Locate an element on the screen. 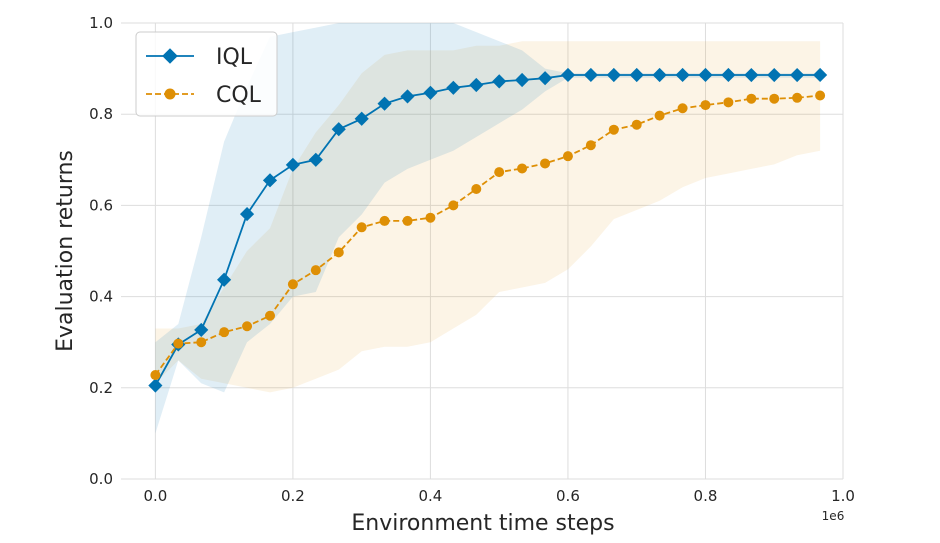 The height and width of the screenshot is (543, 940). x-axis-offset-label: 1e6 is located at coordinates (833, 516).